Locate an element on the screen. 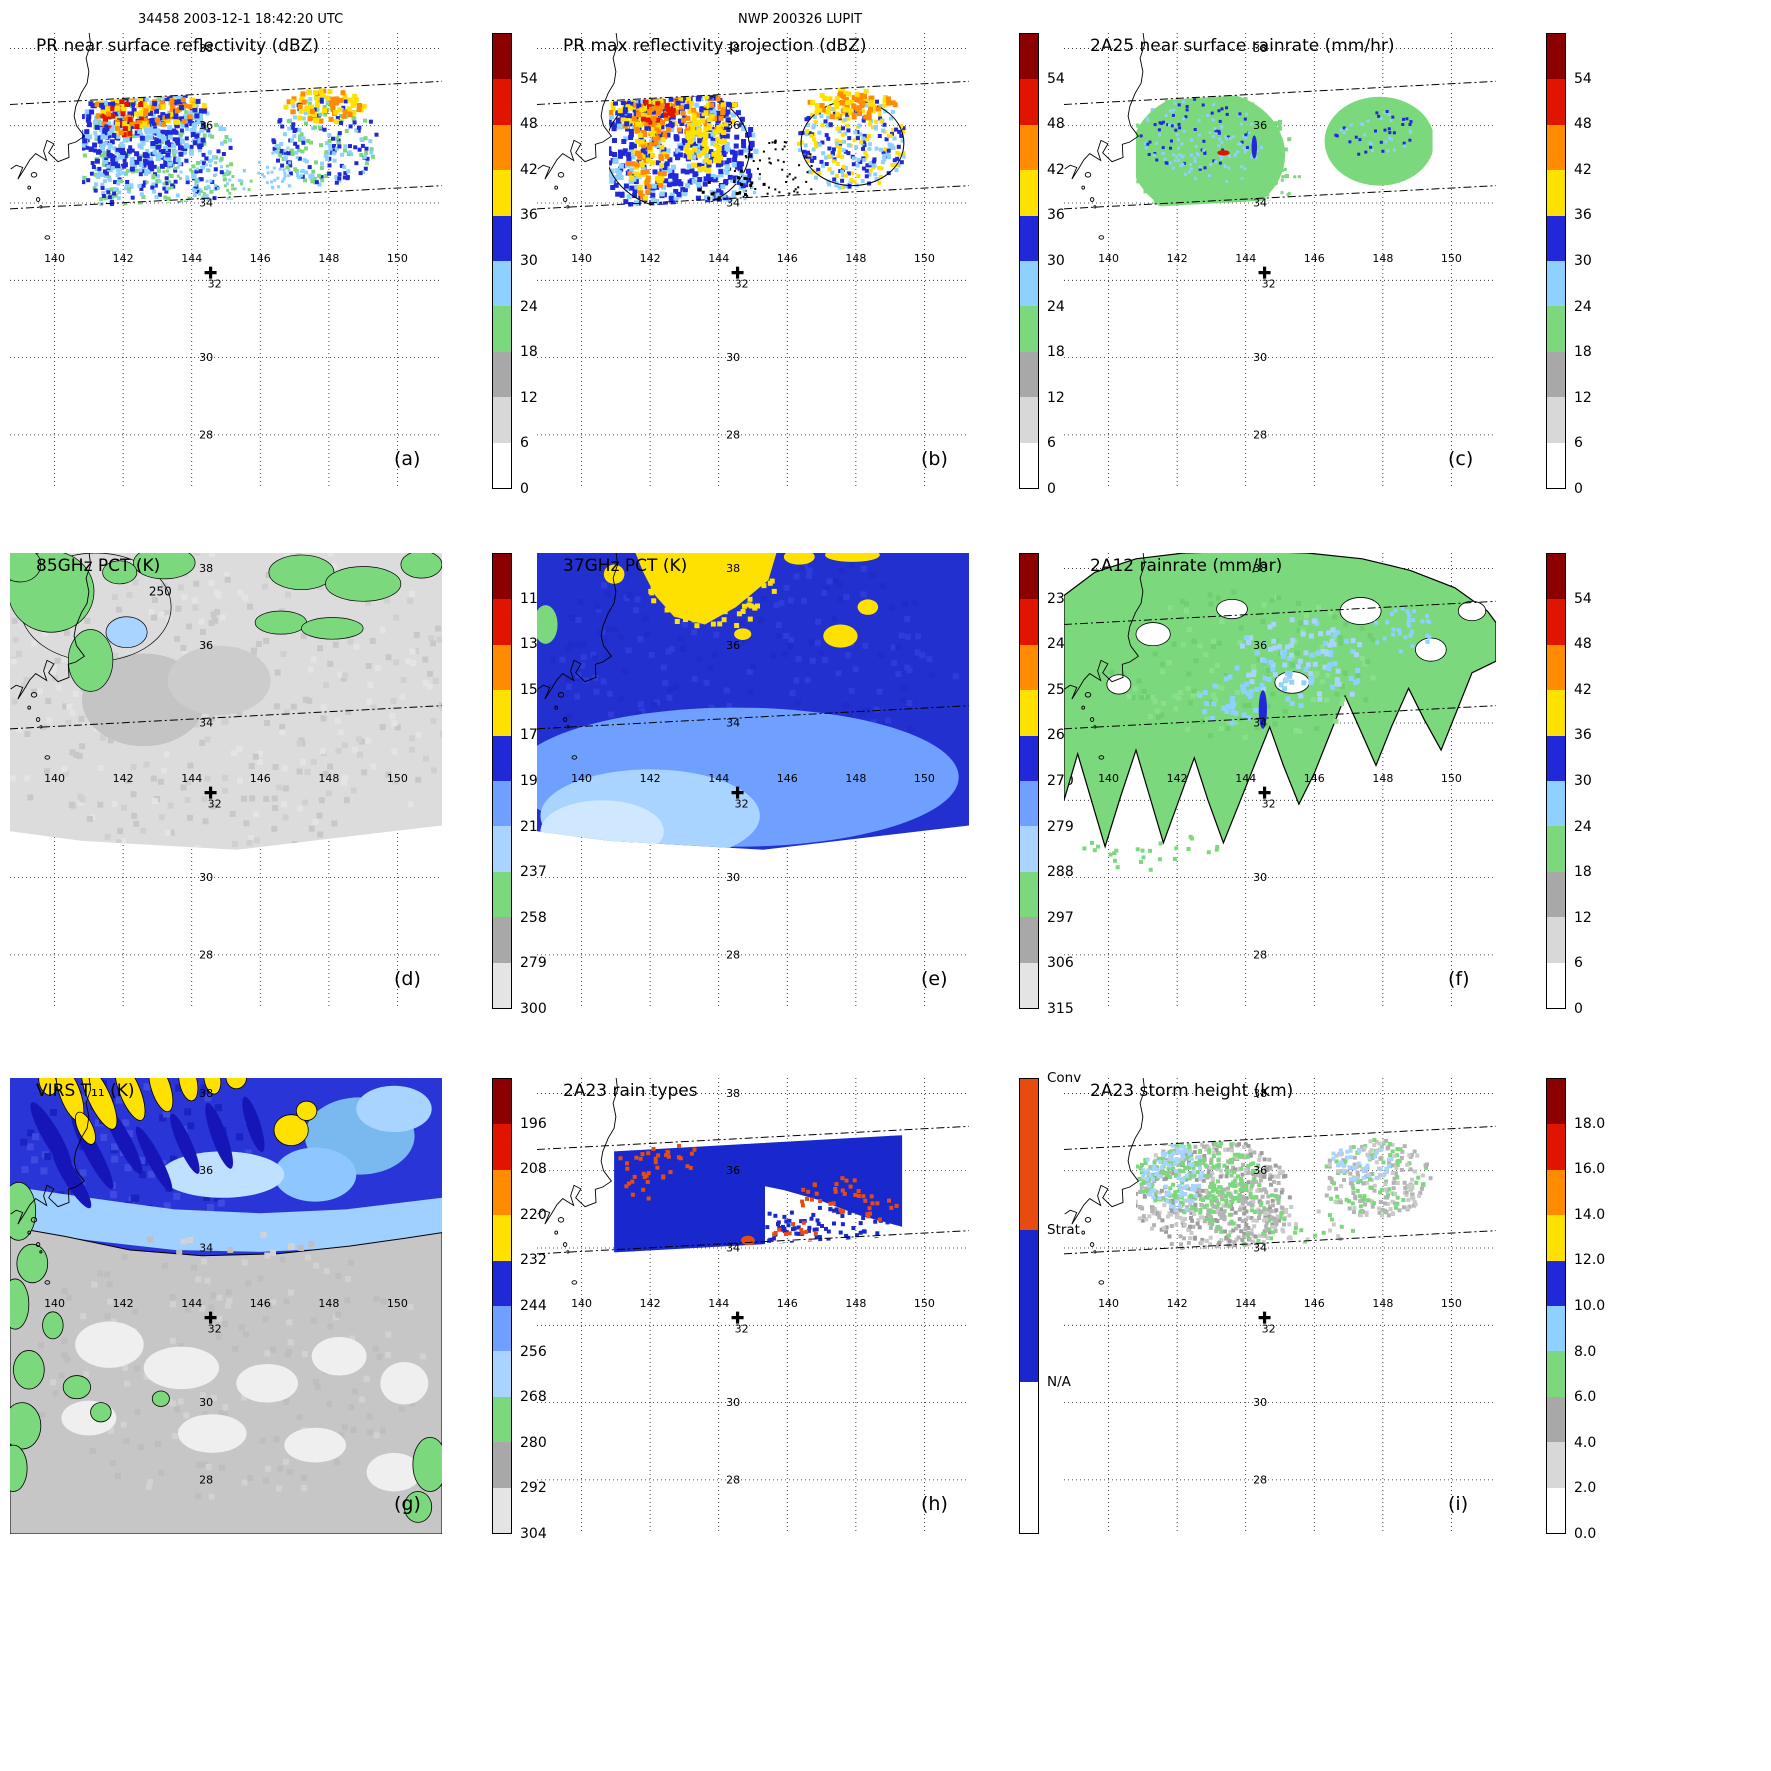 Image resolution: width=1771 pixels, height=1771 pixels. colorbar-tick: 48 is located at coordinates (1583, 124).